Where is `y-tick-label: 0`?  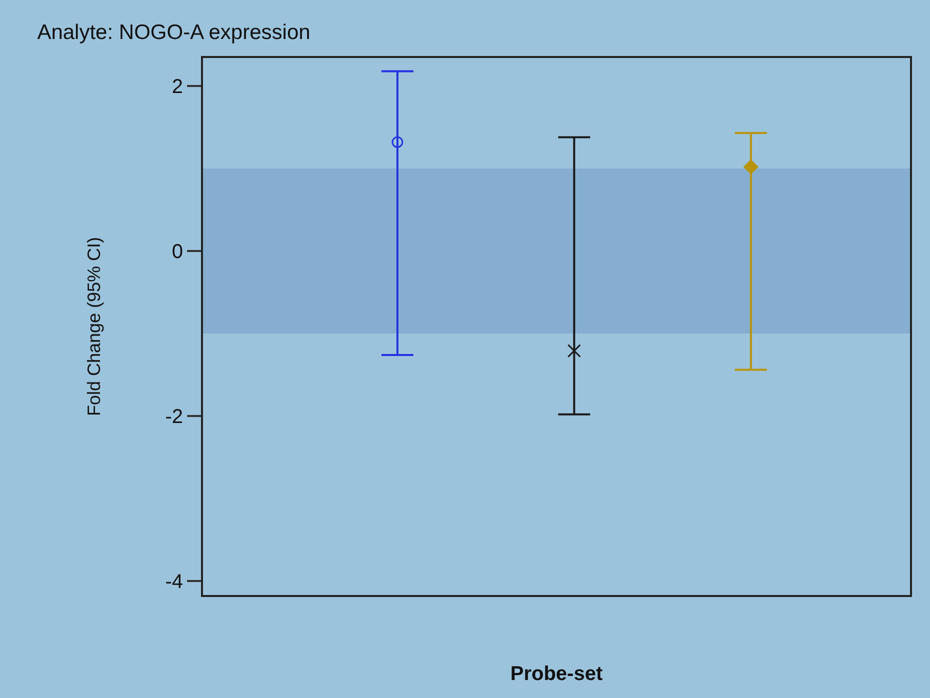 y-tick-label: 0 is located at coordinates (177, 252).